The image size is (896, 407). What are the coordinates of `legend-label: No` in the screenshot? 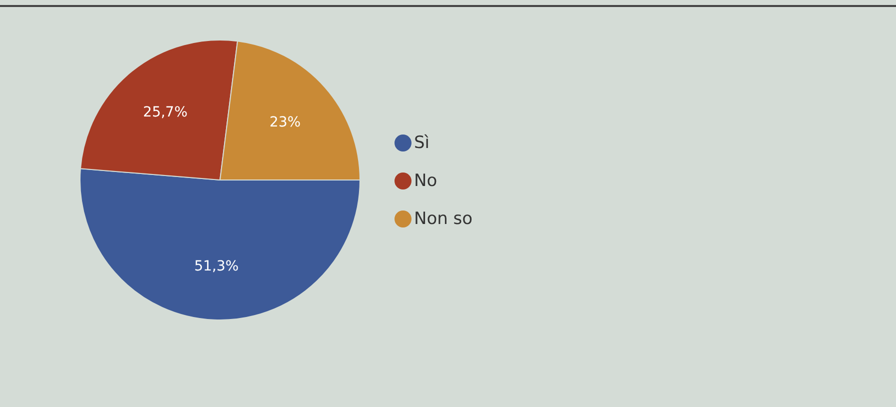 It's located at (426, 181).